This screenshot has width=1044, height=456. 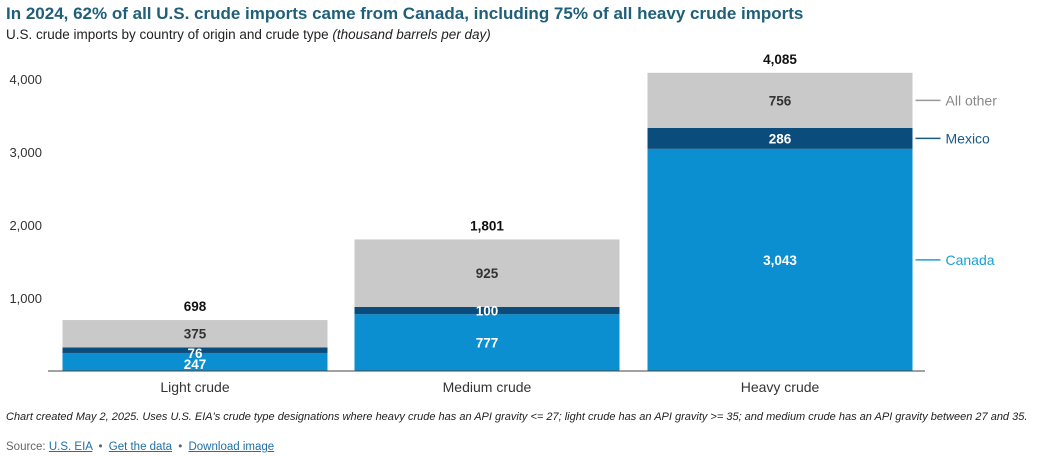 I want to click on bar-total-label: 1,801, so click(x=487, y=226).